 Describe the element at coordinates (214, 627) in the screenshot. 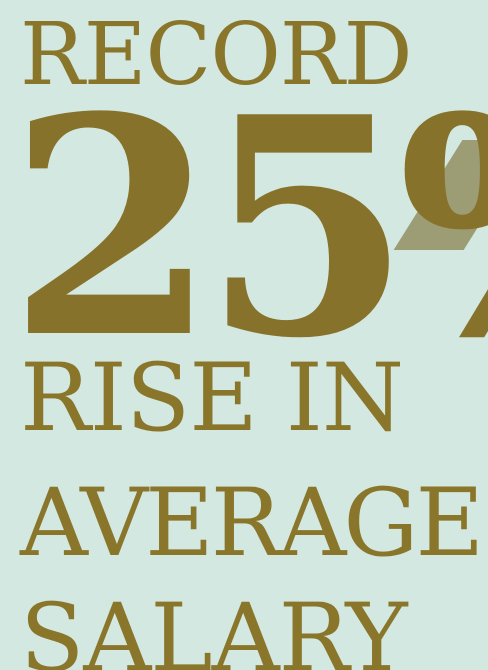

I see `headline-word-salary: SALARY` at that location.